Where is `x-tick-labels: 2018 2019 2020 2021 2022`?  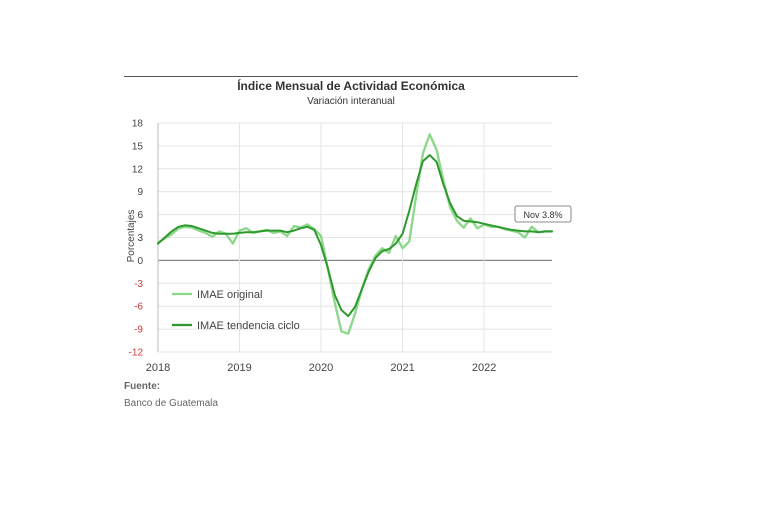 x-tick-labels: 2018 2019 2020 2021 2022 is located at coordinates (321, 368).